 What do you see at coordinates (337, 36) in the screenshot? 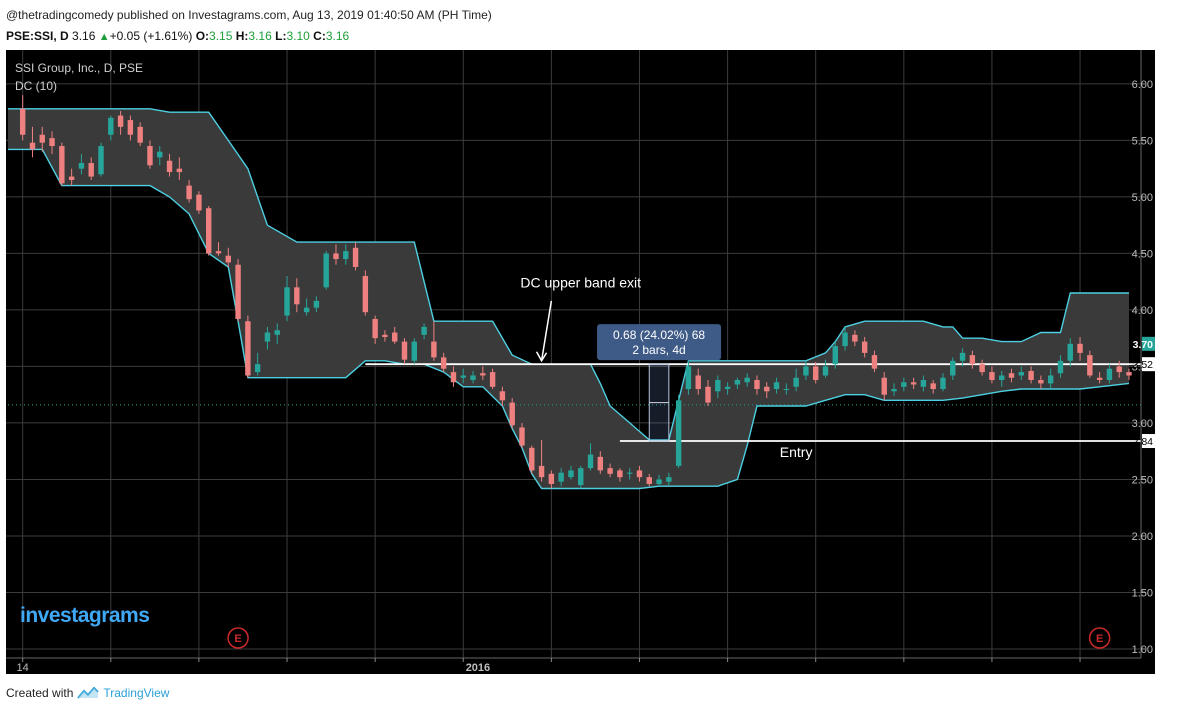
I see `close-value: 3.16` at bounding box center [337, 36].